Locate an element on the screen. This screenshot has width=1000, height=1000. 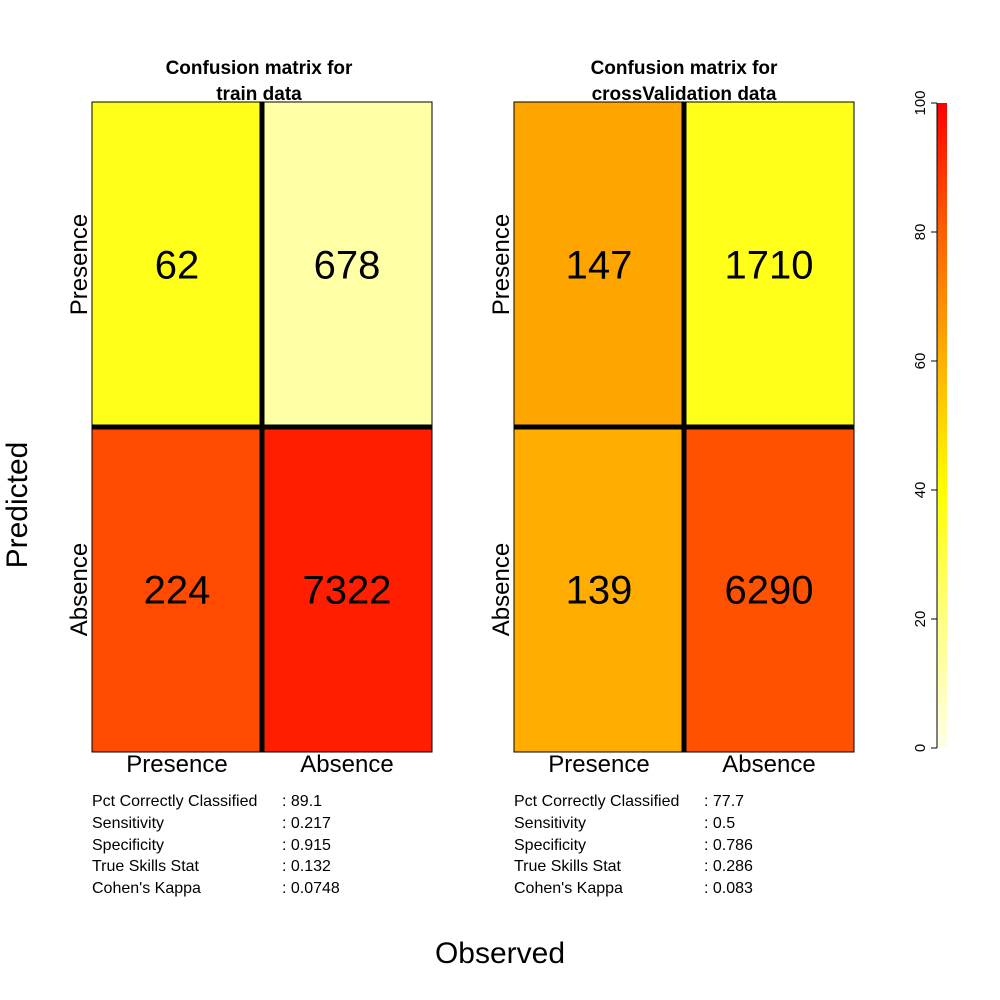
cell-value: 1710 is located at coordinates (769, 266).